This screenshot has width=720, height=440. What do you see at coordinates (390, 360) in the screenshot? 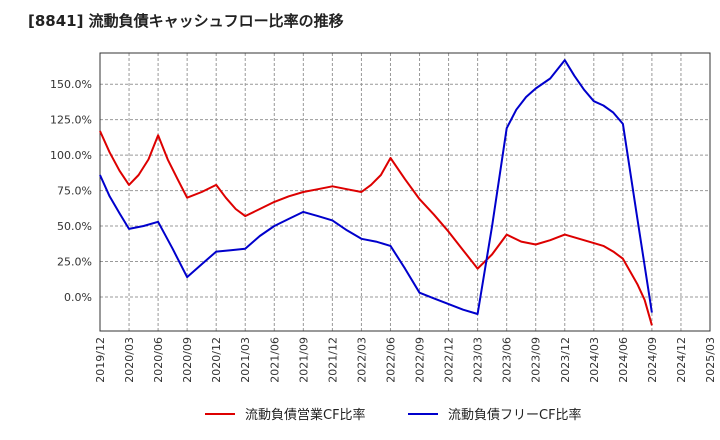
I see `x-tick-label: 2022/06` at bounding box center [390, 360].